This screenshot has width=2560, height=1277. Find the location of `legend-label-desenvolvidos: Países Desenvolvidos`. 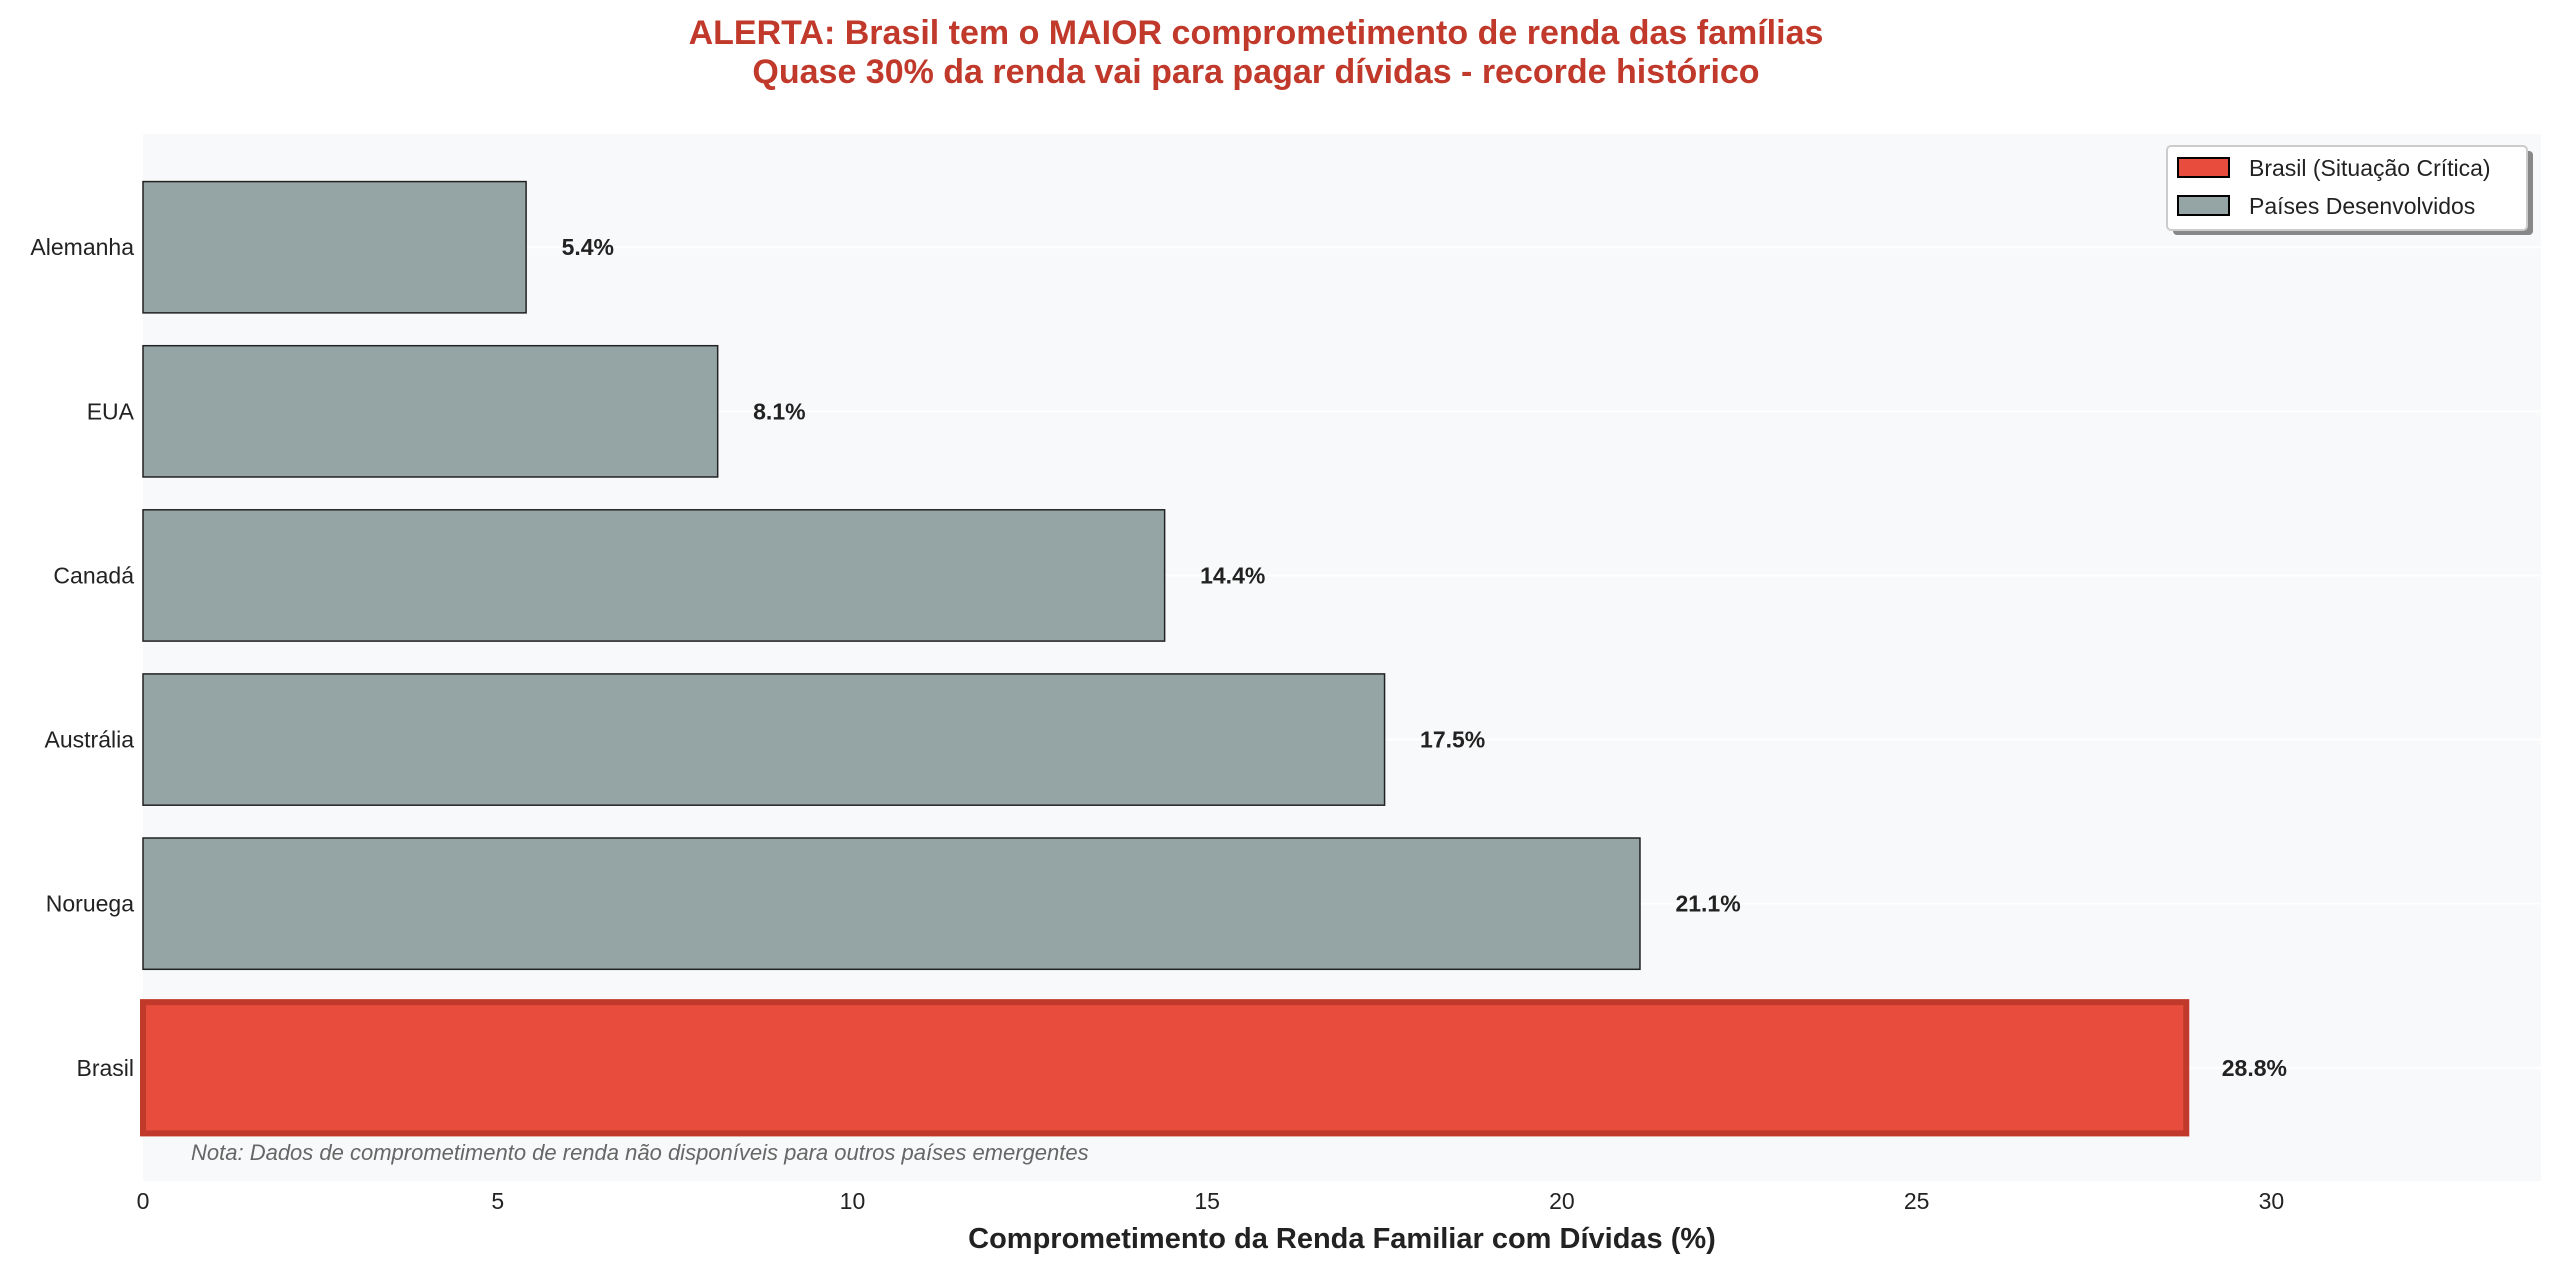

legend-label-desenvolvidos: Países Desenvolvidos is located at coordinates (2362, 206).